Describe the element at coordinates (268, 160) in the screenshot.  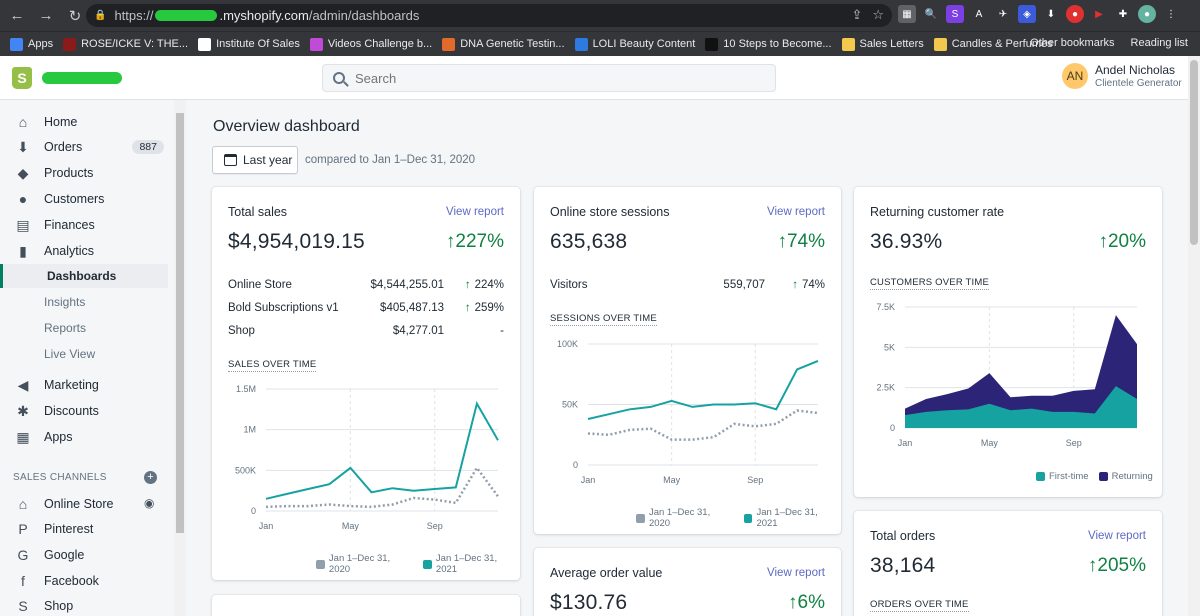
I see `date-range-label: Last year` at that location.